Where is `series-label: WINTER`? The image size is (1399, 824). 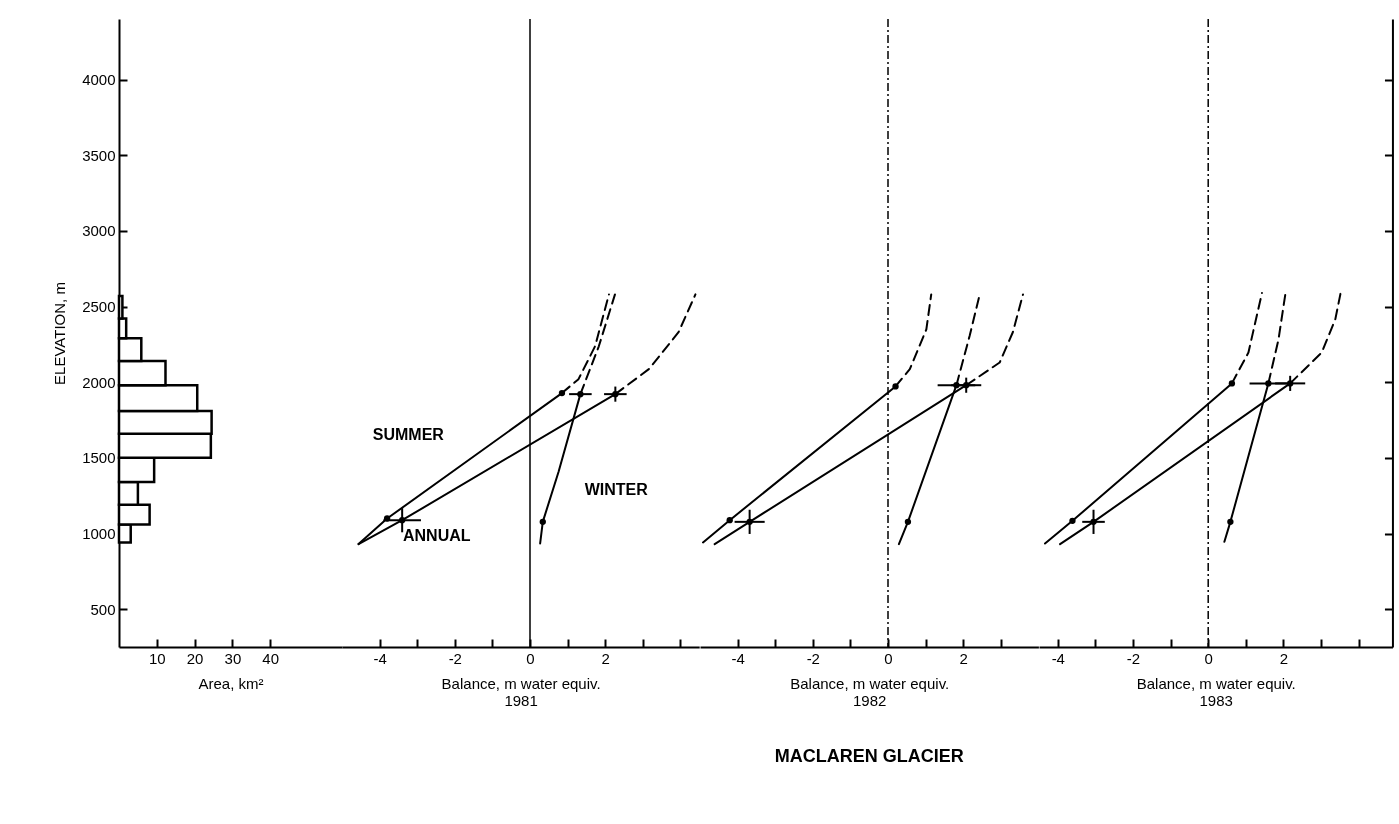
series-label: WINTER is located at coordinates (616, 489).